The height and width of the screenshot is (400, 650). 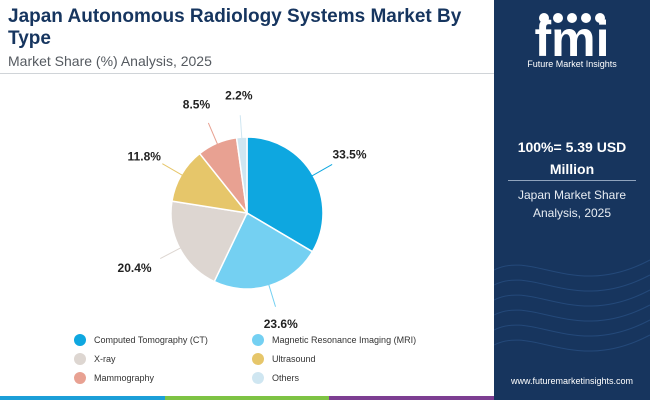 I want to click on data-label-1: 33.5%, so click(x=349, y=155).